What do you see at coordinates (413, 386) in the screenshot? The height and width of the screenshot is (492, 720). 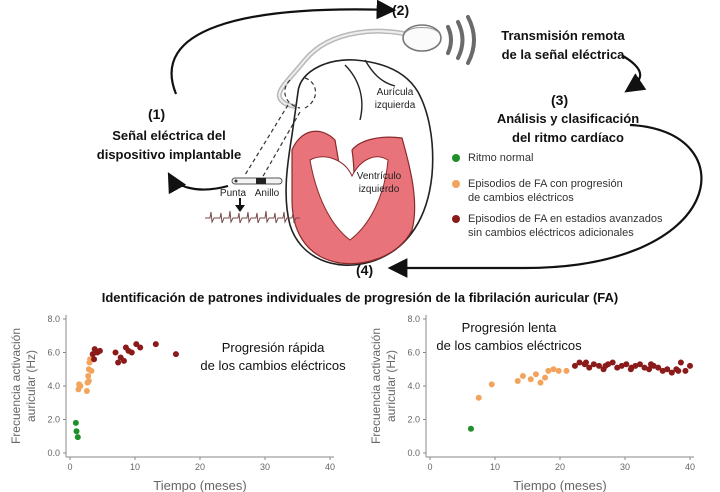 I see `y-tick-label: 4.0` at bounding box center [413, 386].